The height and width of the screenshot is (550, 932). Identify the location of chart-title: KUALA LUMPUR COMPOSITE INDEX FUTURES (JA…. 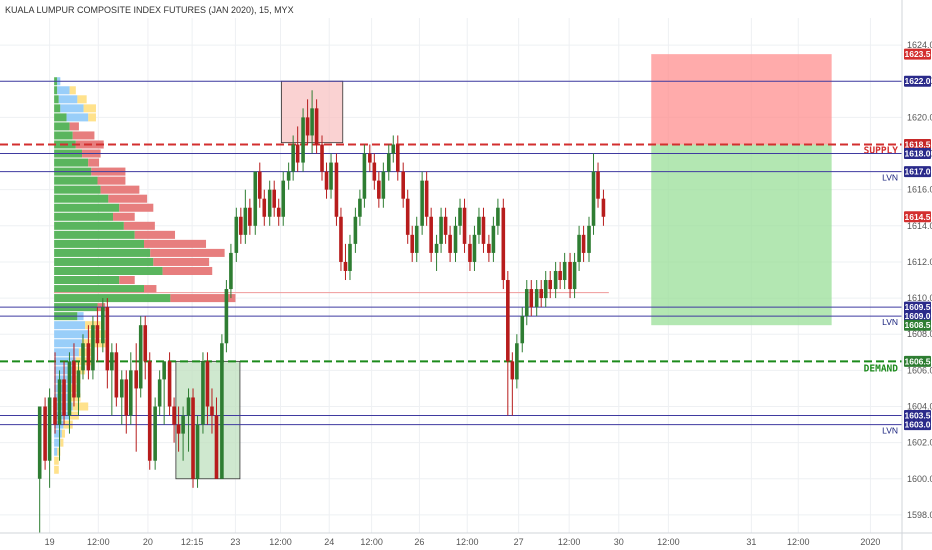
(149, 10).